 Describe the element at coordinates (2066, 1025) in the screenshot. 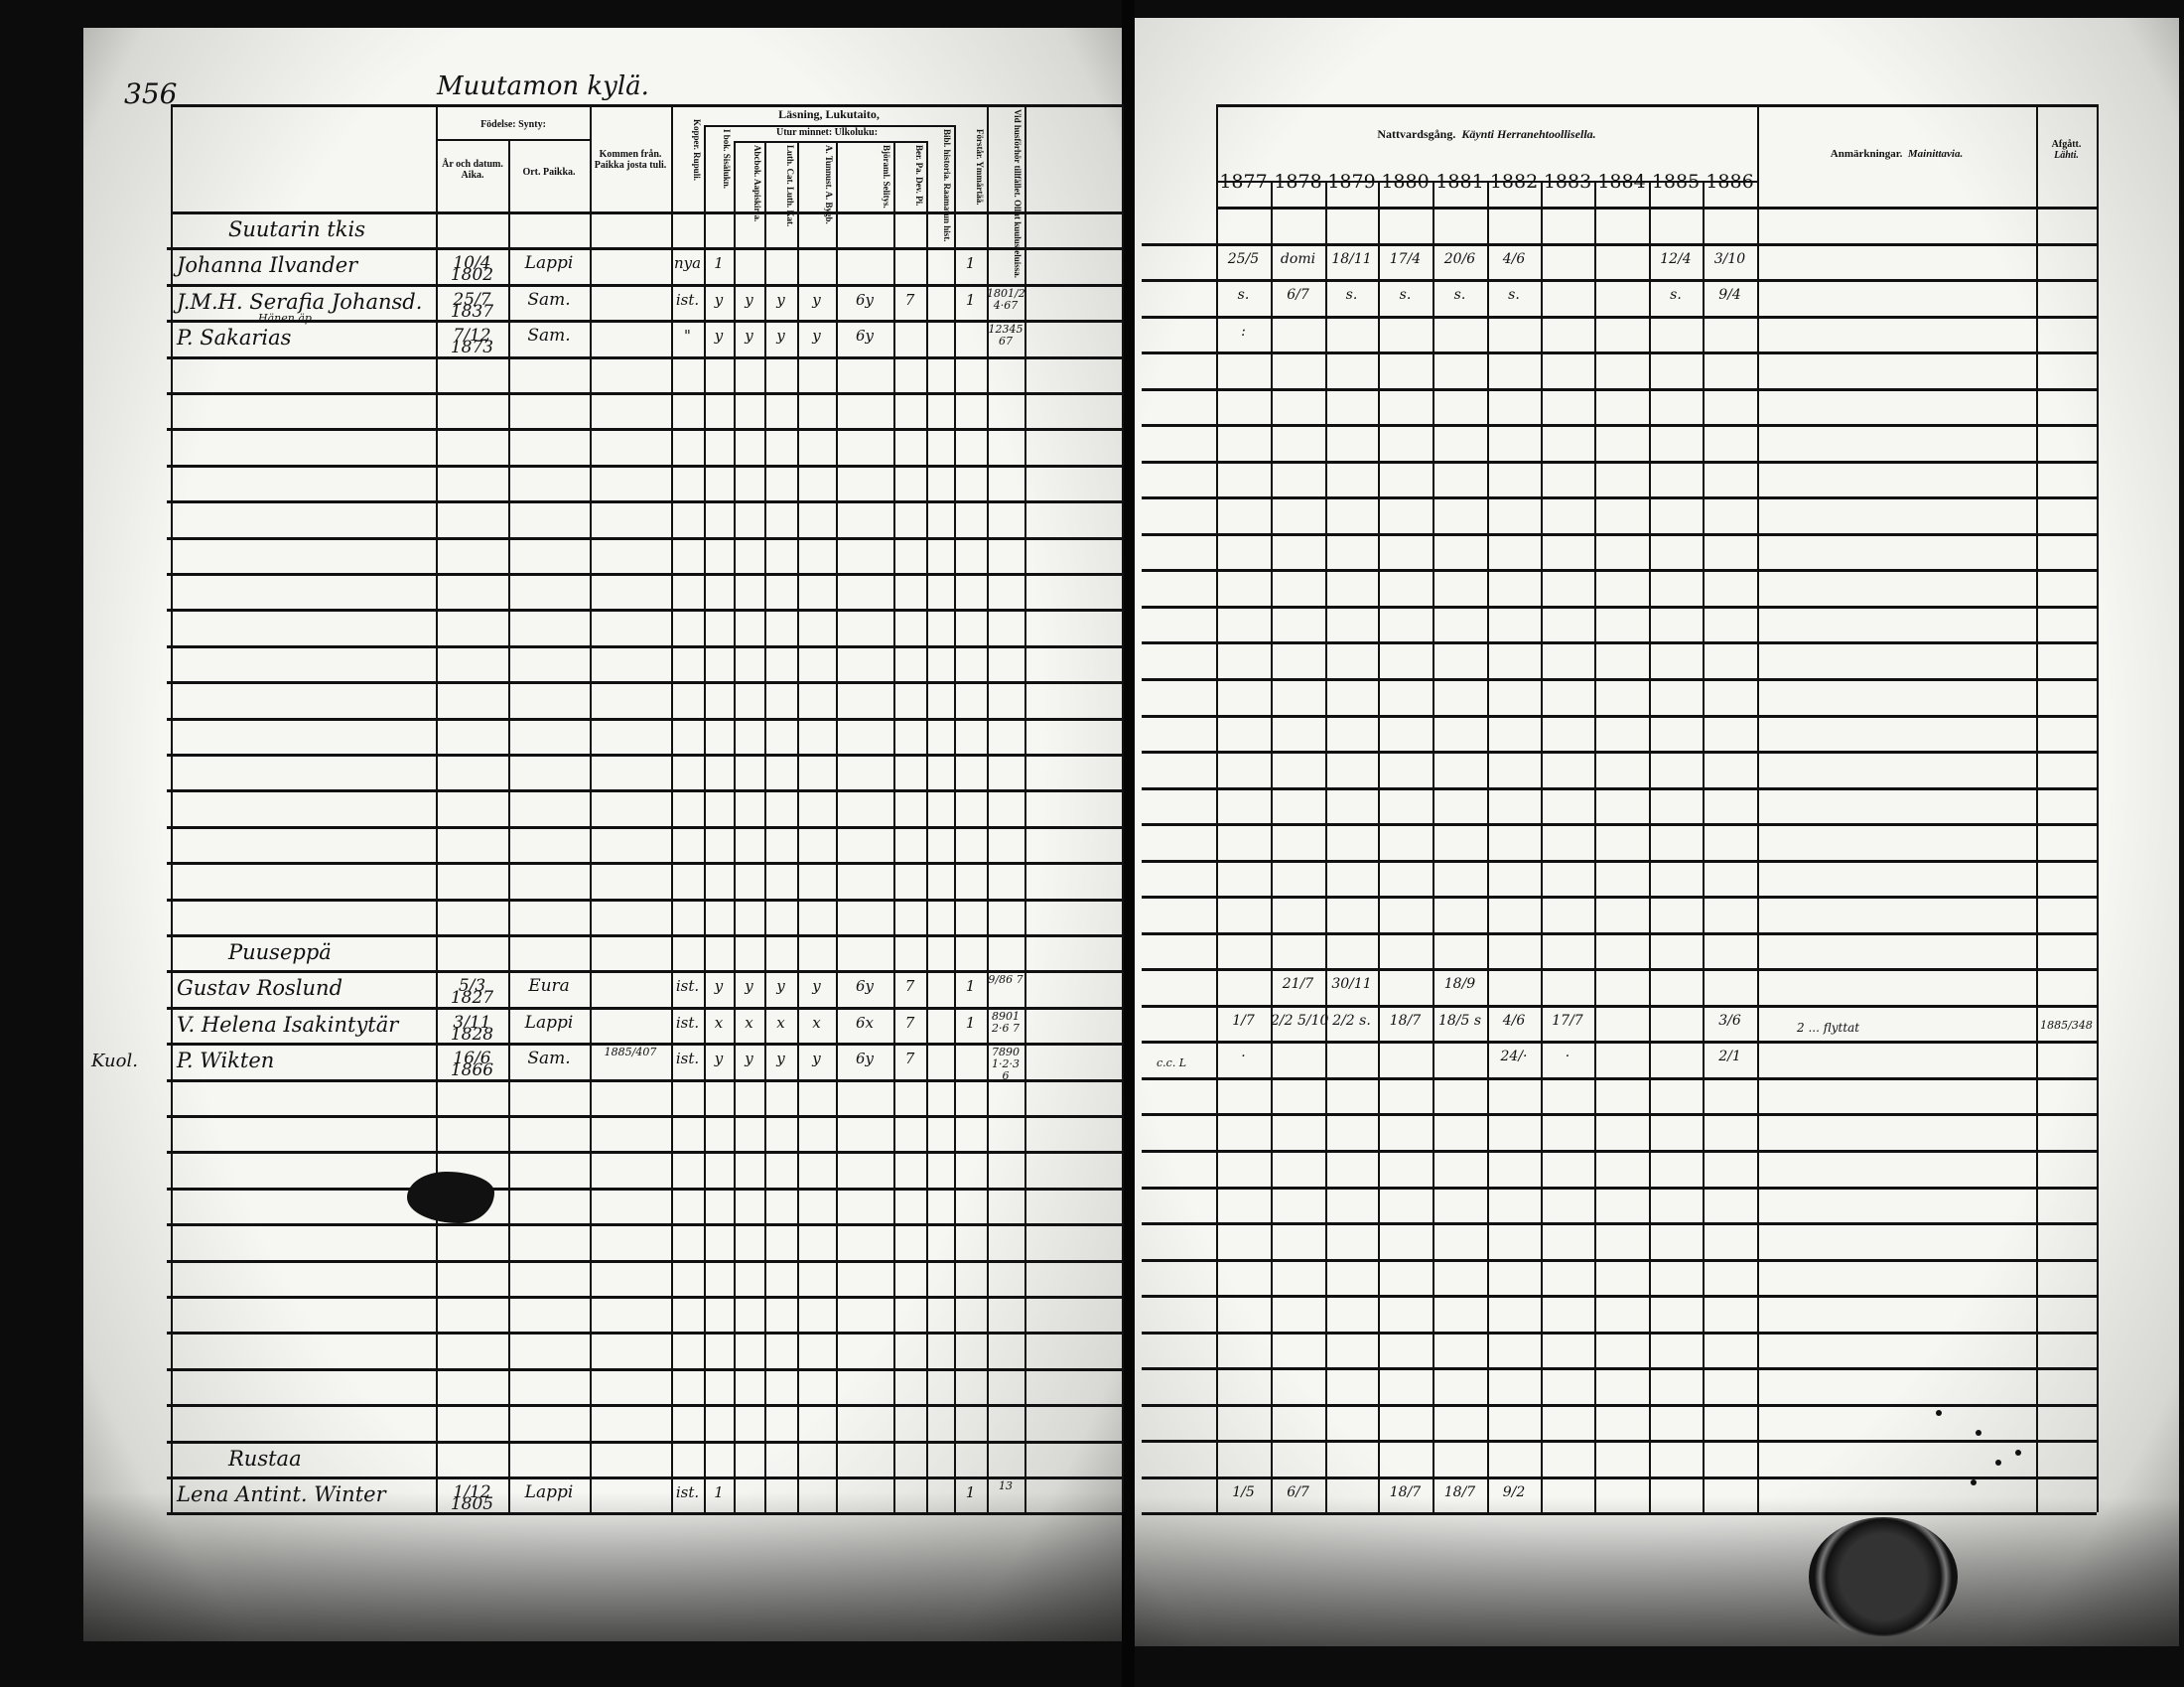

I see `departed-value: 1885/348` at that location.